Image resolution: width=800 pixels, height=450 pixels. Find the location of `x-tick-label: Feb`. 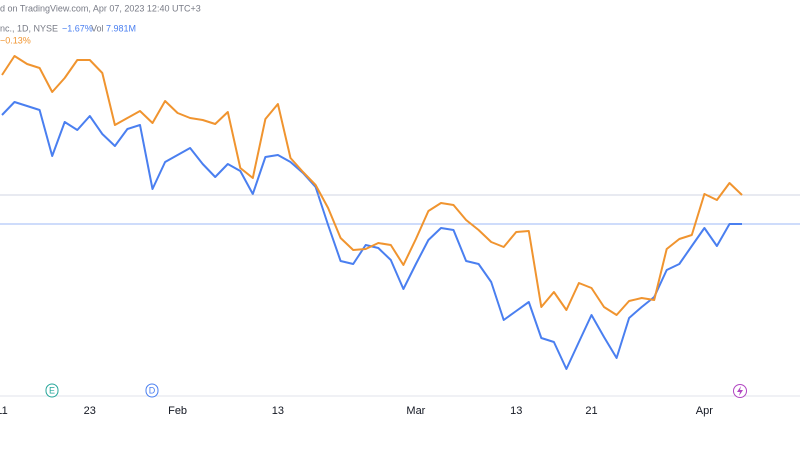

x-tick-label: Feb is located at coordinates (177, 411).